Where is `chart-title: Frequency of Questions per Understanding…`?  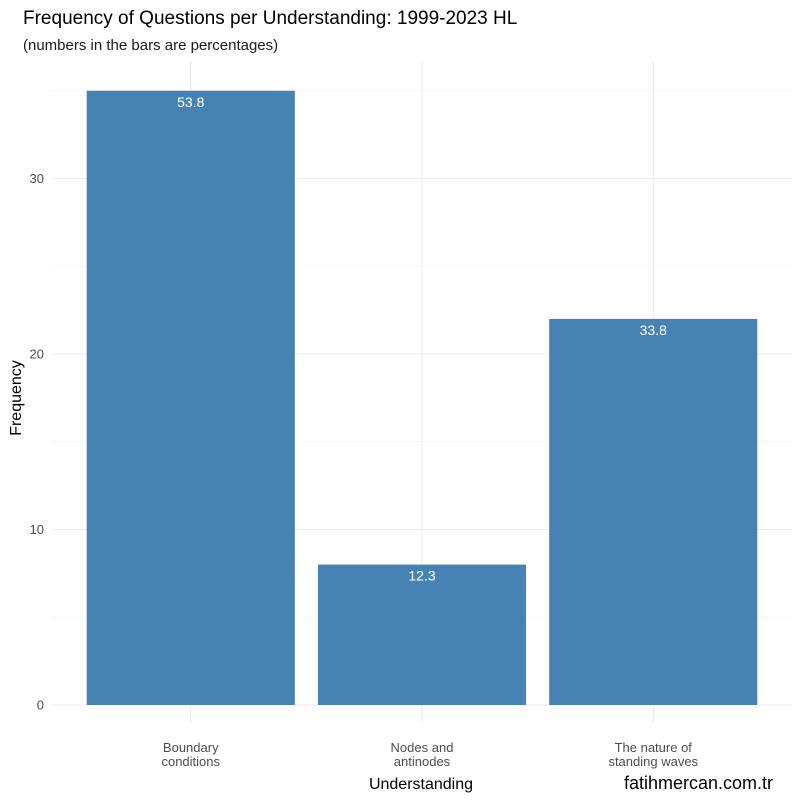
chart-title: Frequency of Questions per Understanding… is located at coordinates (270, 18).